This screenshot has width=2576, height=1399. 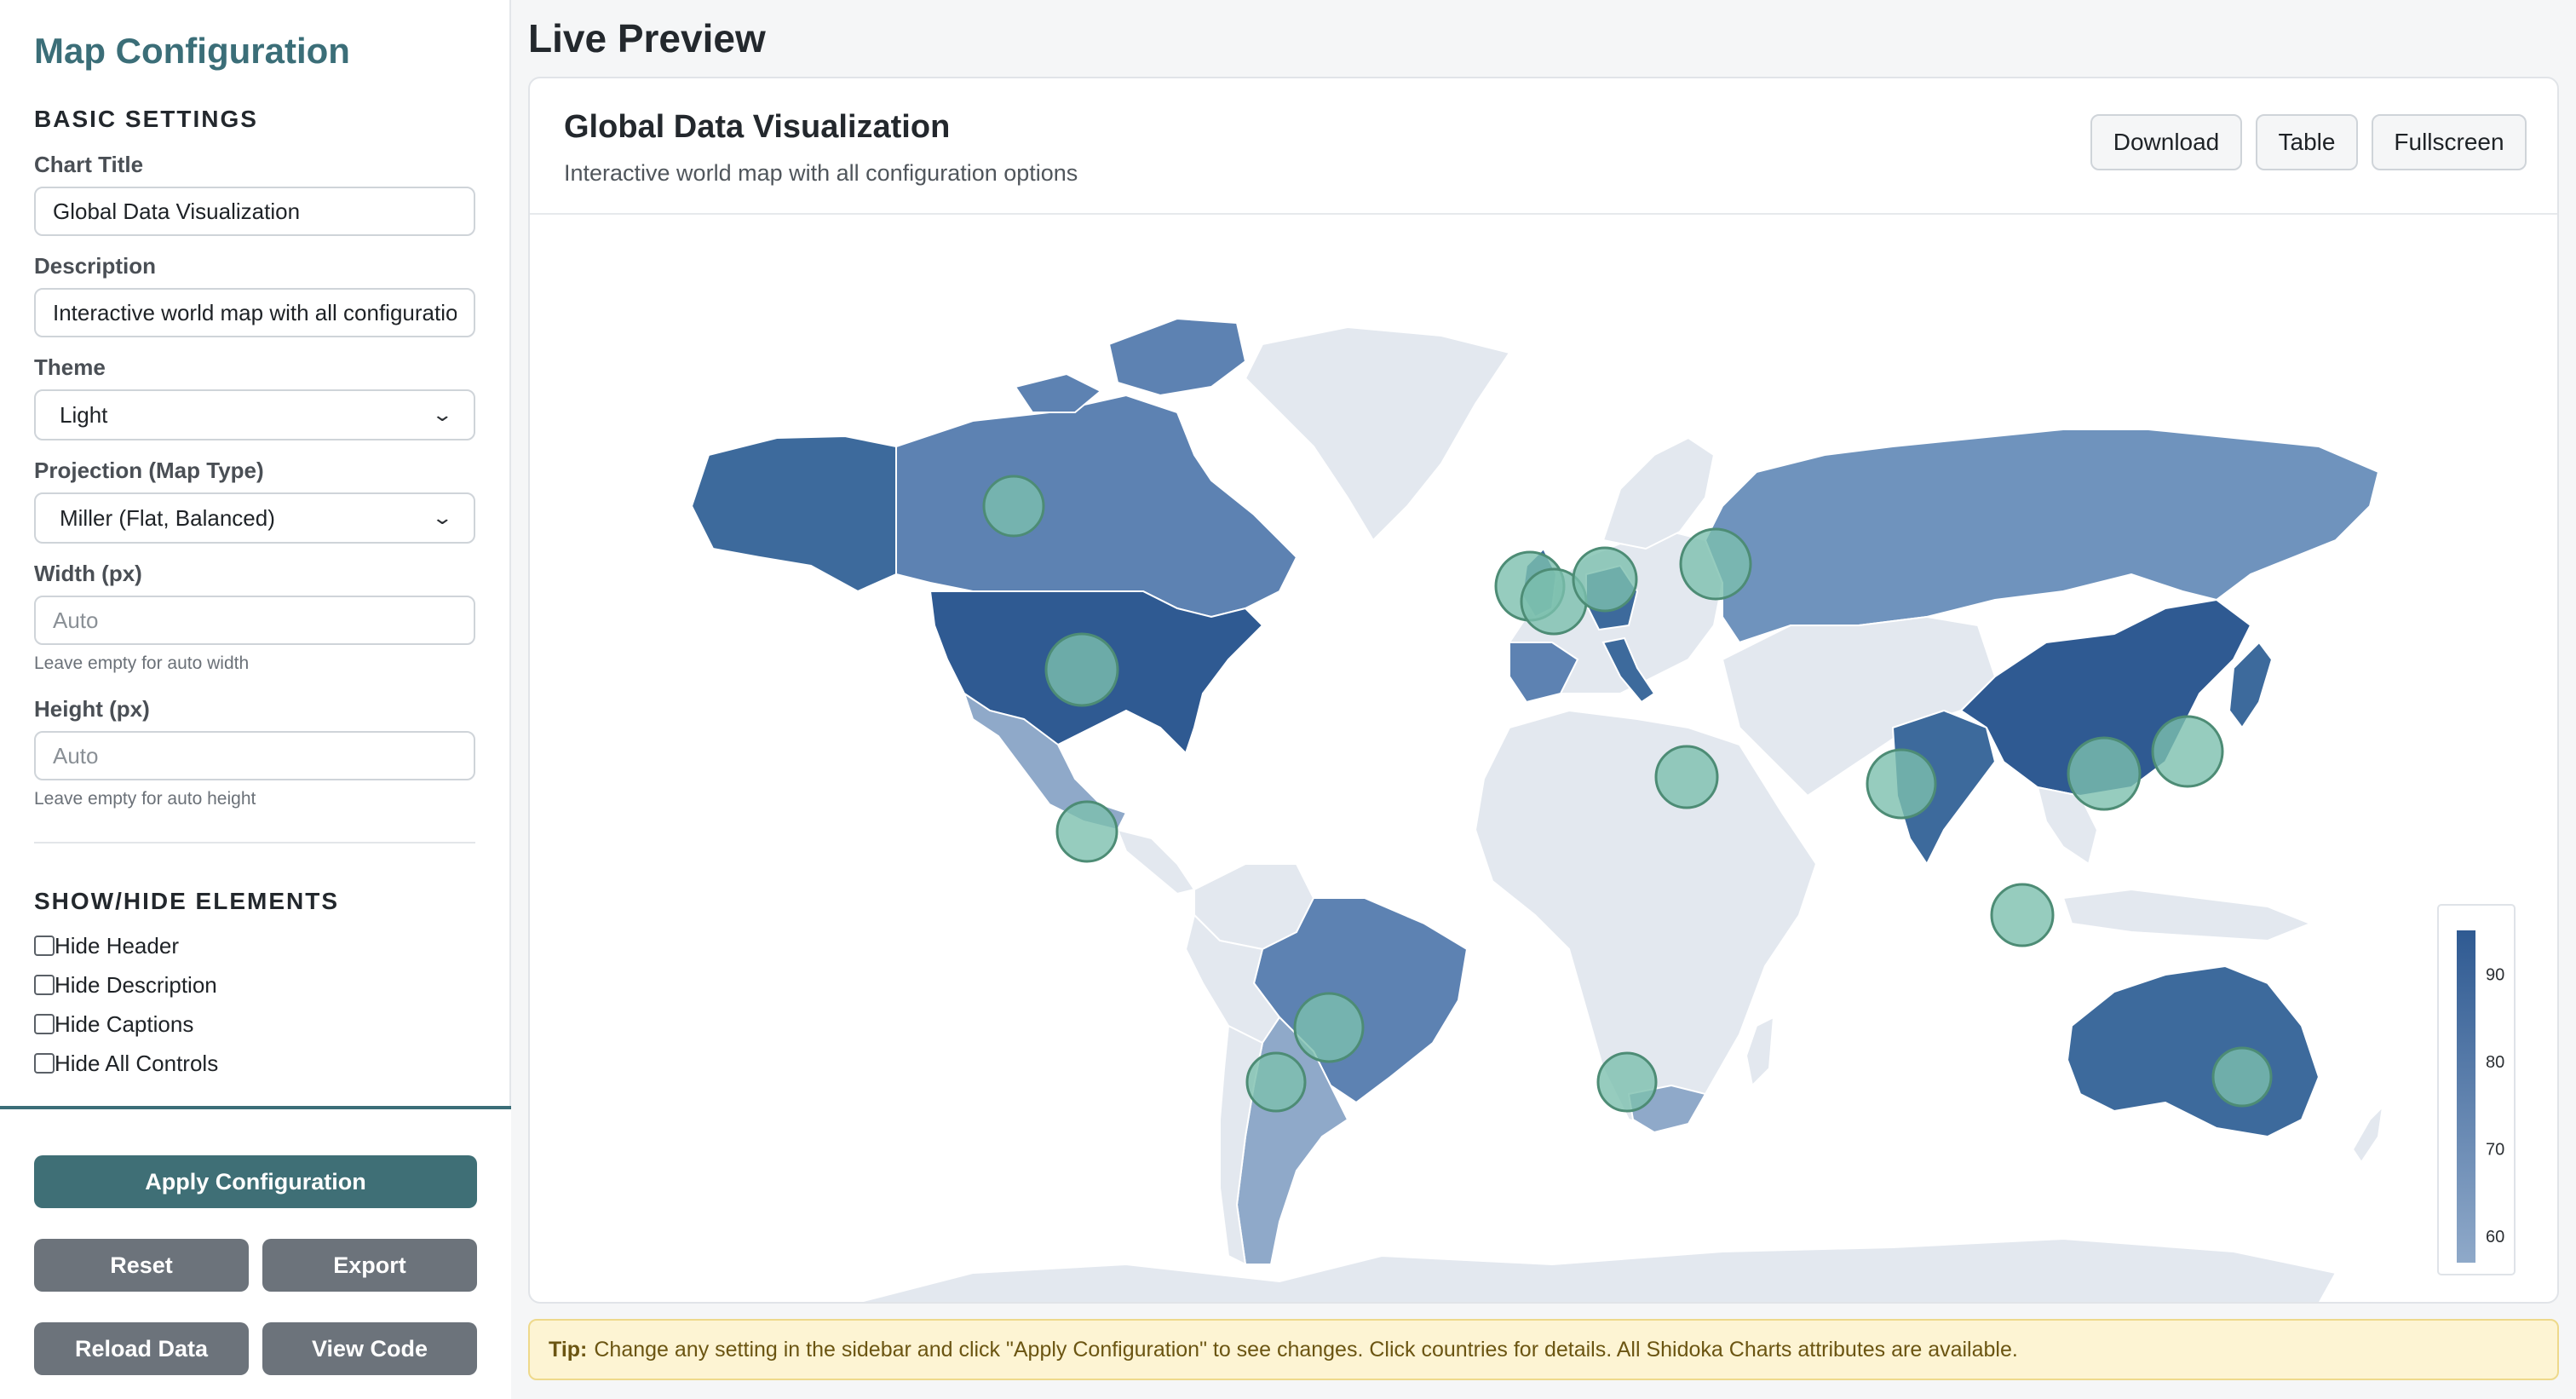 I want to click on country-new-zealand, so click(x=2368, y=1134).